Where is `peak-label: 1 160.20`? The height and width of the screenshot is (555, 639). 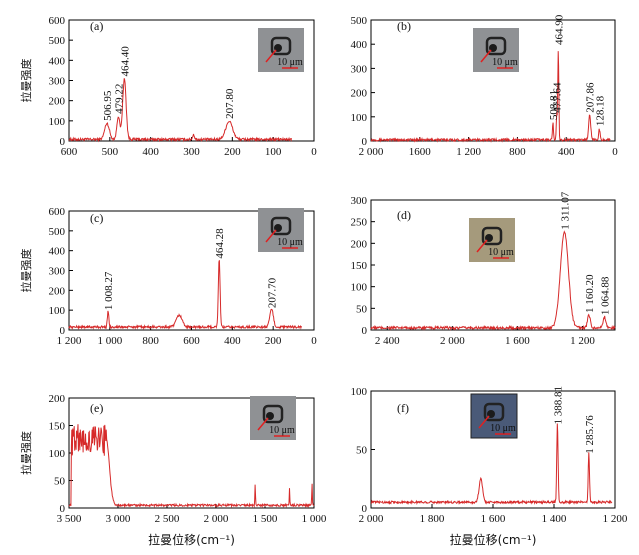 peak-label: 1 160.20 is located at coordinates (590, 293).